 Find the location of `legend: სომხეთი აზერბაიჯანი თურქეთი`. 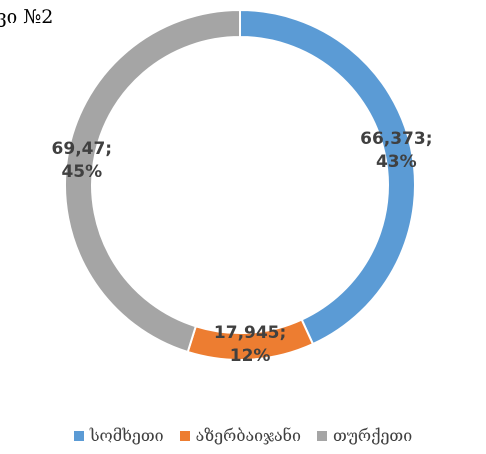

legend: სომხეთი აზერბაიჯანი თურქეთი is located at coordinates (243, 435).